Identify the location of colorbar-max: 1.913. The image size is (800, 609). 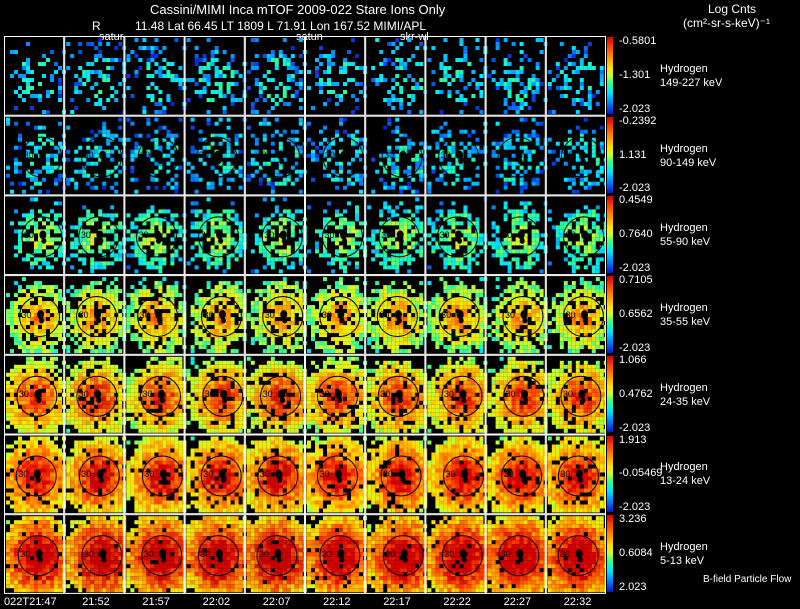
(633, 439).